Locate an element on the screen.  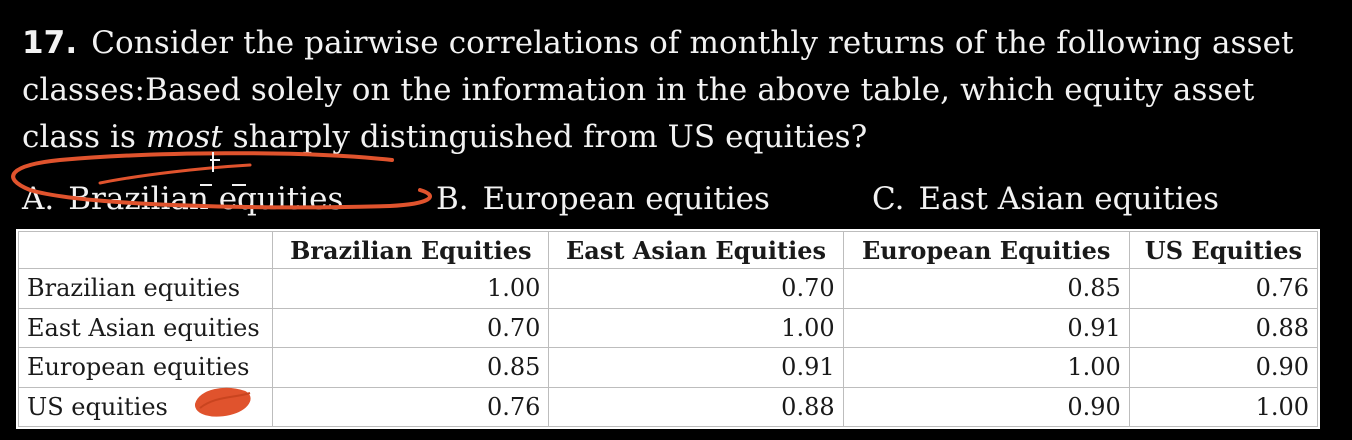
option-c-letter: C. is located at coordinates (888, 199).